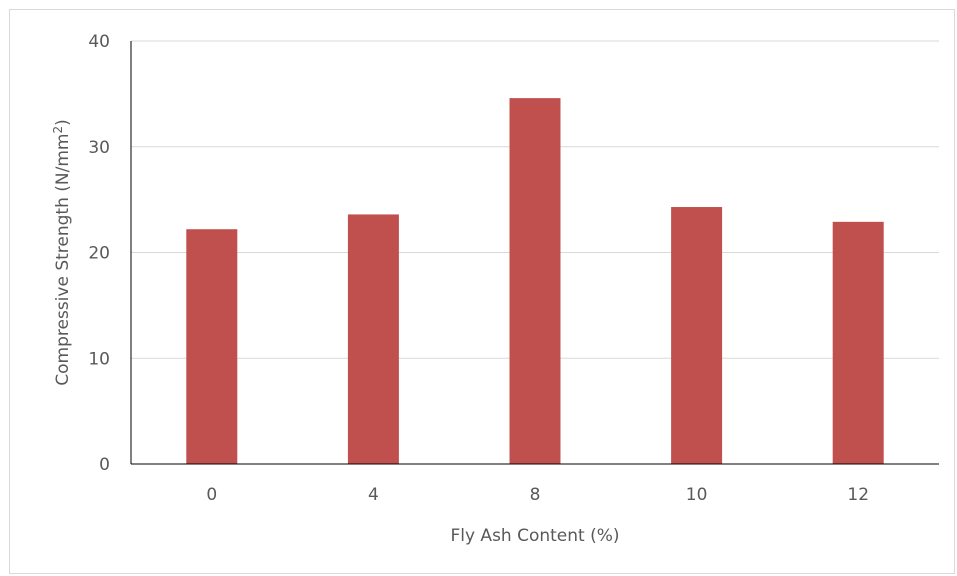 The height and width of the screenshot is (576, 957). What do you see at coordinates (99, 42) in the screenshot?
I see `y-tick-label-40: 40` at bounding box center [99, 42].